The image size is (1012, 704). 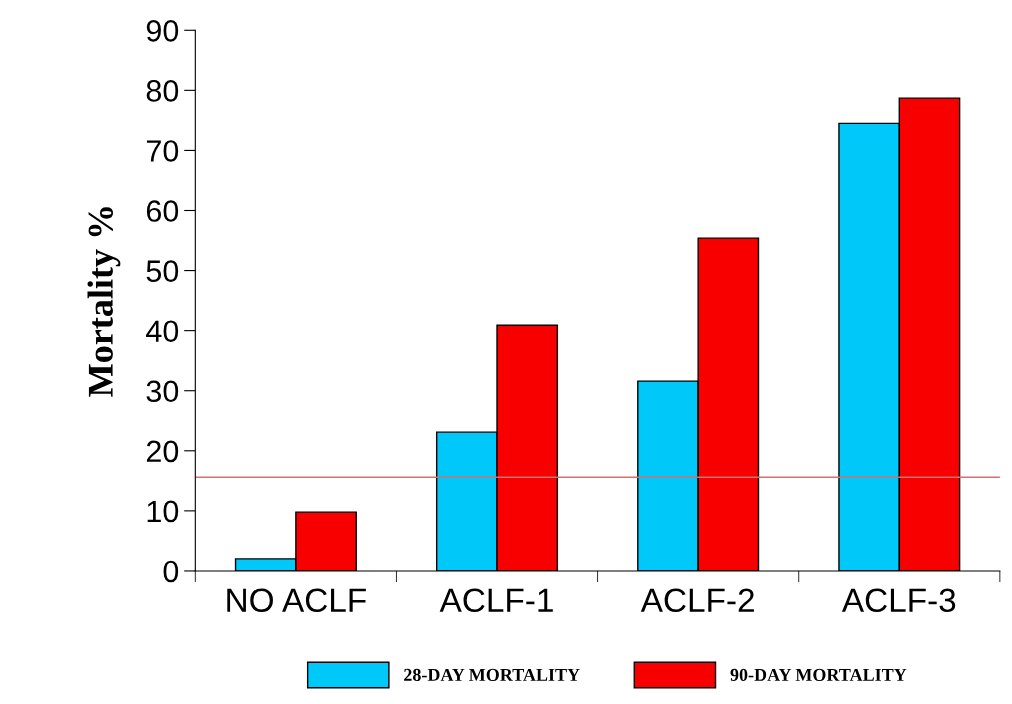 I want to click on y-tick-label: 80, so click(x=162, y=91).